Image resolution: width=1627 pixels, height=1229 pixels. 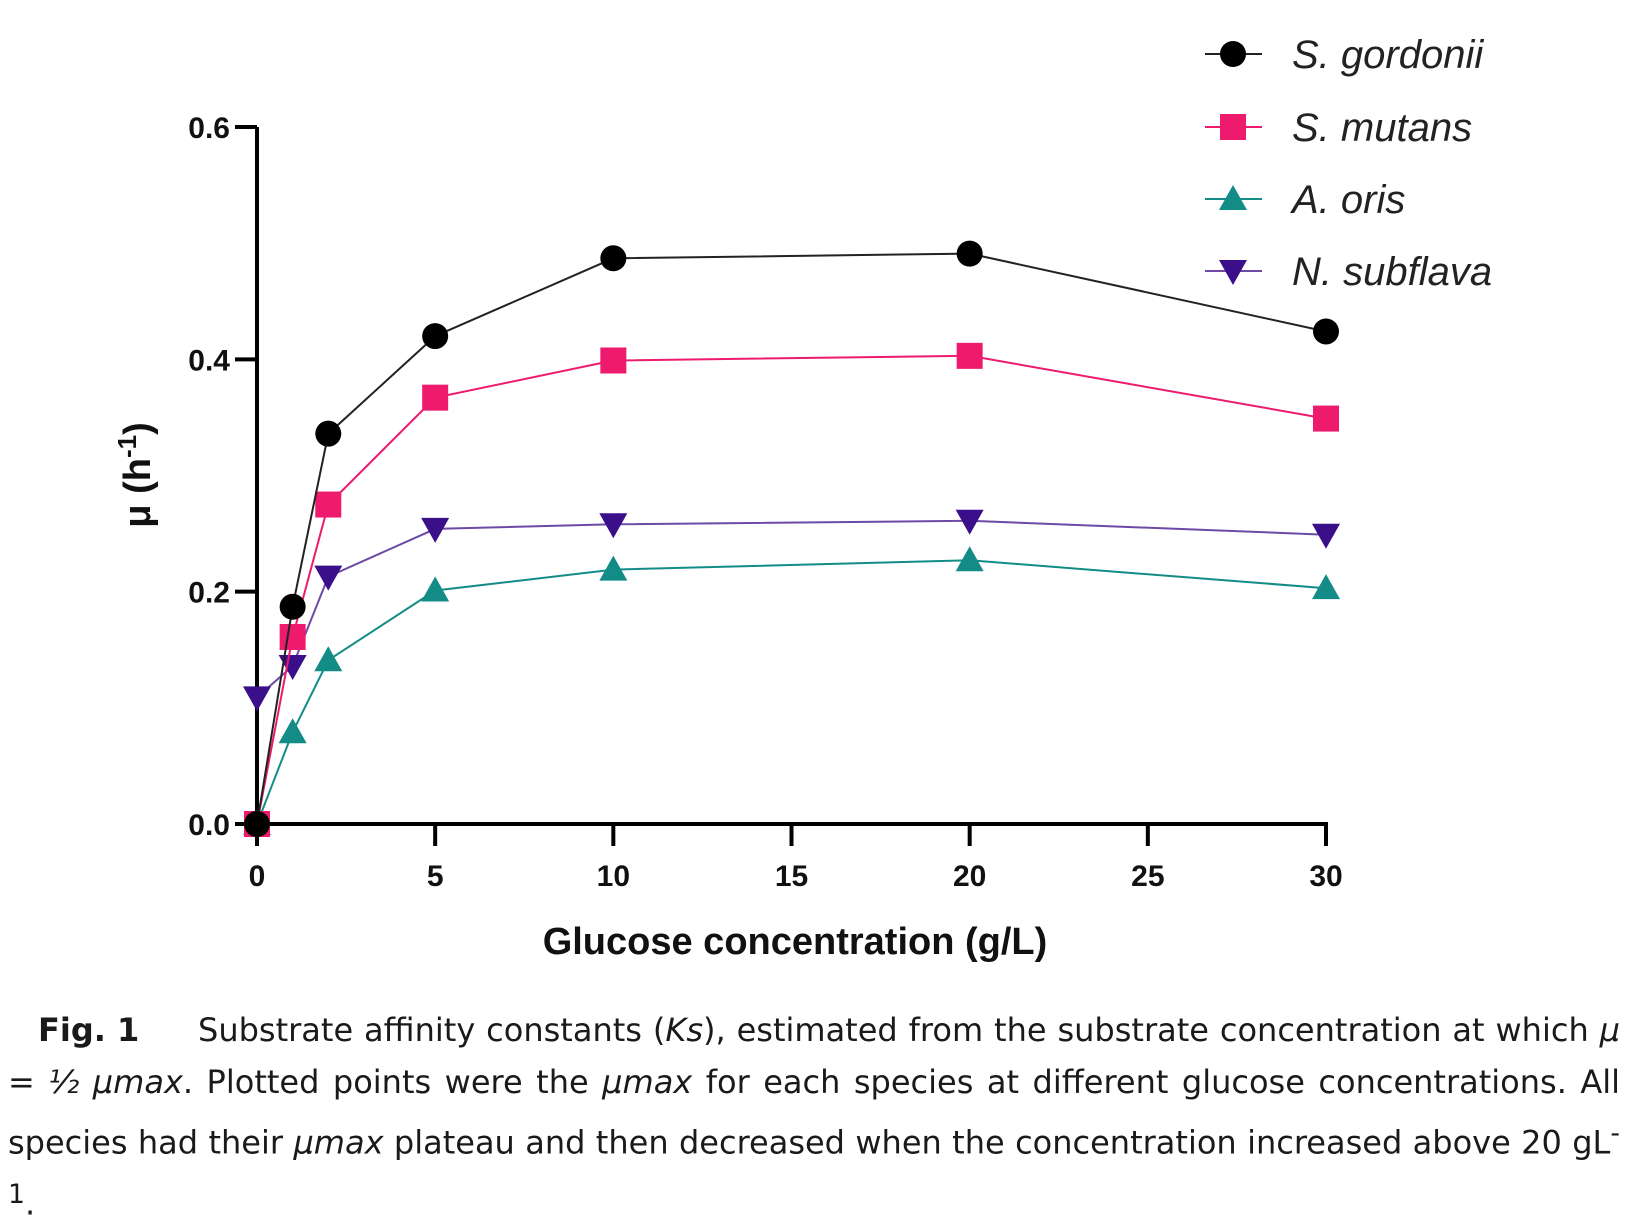 What do you see at coordinates (1388, 55) in the screenshot?
I see `legend-label: S. gordonii` at bounding box center [1388, 55].